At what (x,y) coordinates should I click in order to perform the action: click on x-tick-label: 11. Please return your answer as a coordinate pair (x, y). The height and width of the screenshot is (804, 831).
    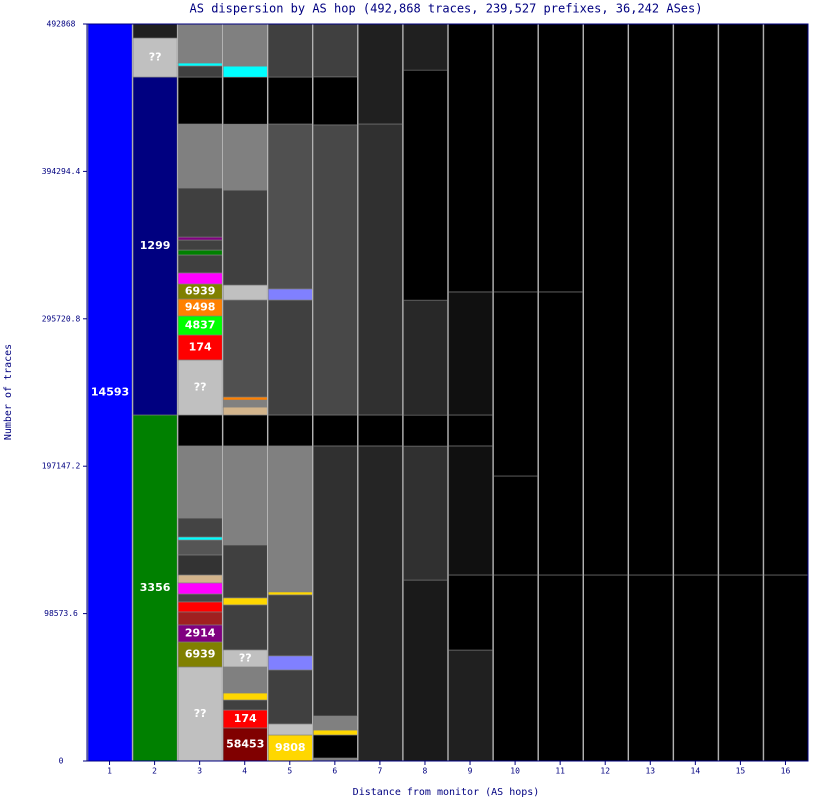
    Looking at the image, I should click on (560, 771).